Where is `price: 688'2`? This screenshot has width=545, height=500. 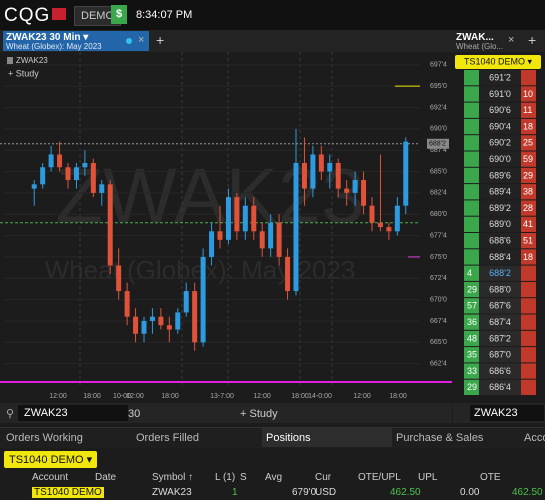
price: 688'2 is located at coordinates (500, 273).